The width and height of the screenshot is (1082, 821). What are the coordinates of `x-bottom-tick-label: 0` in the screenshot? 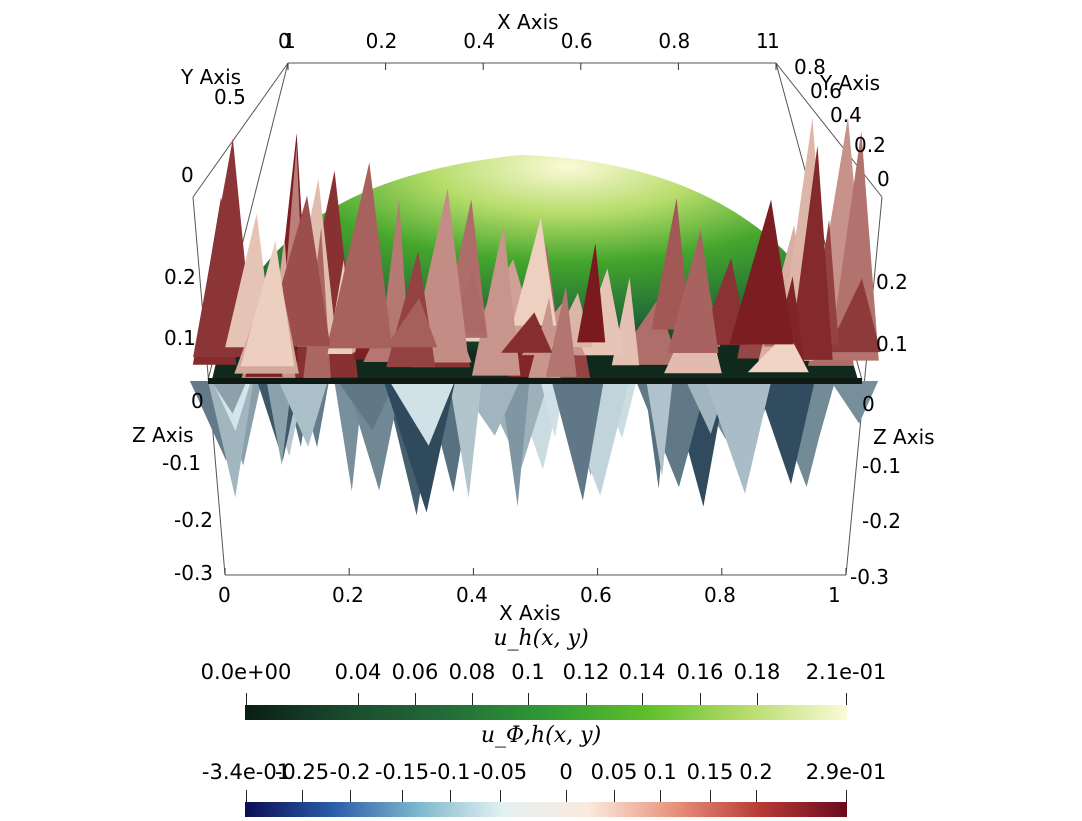 It's located at (224, 595).